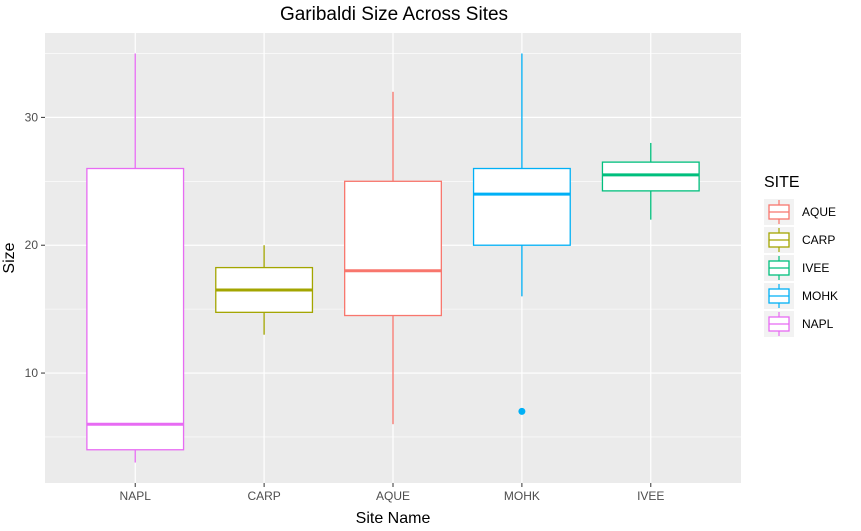  Describe the element at coordinates (782, 182) in the screenshot. I see `legend-title: SITE` at that location.